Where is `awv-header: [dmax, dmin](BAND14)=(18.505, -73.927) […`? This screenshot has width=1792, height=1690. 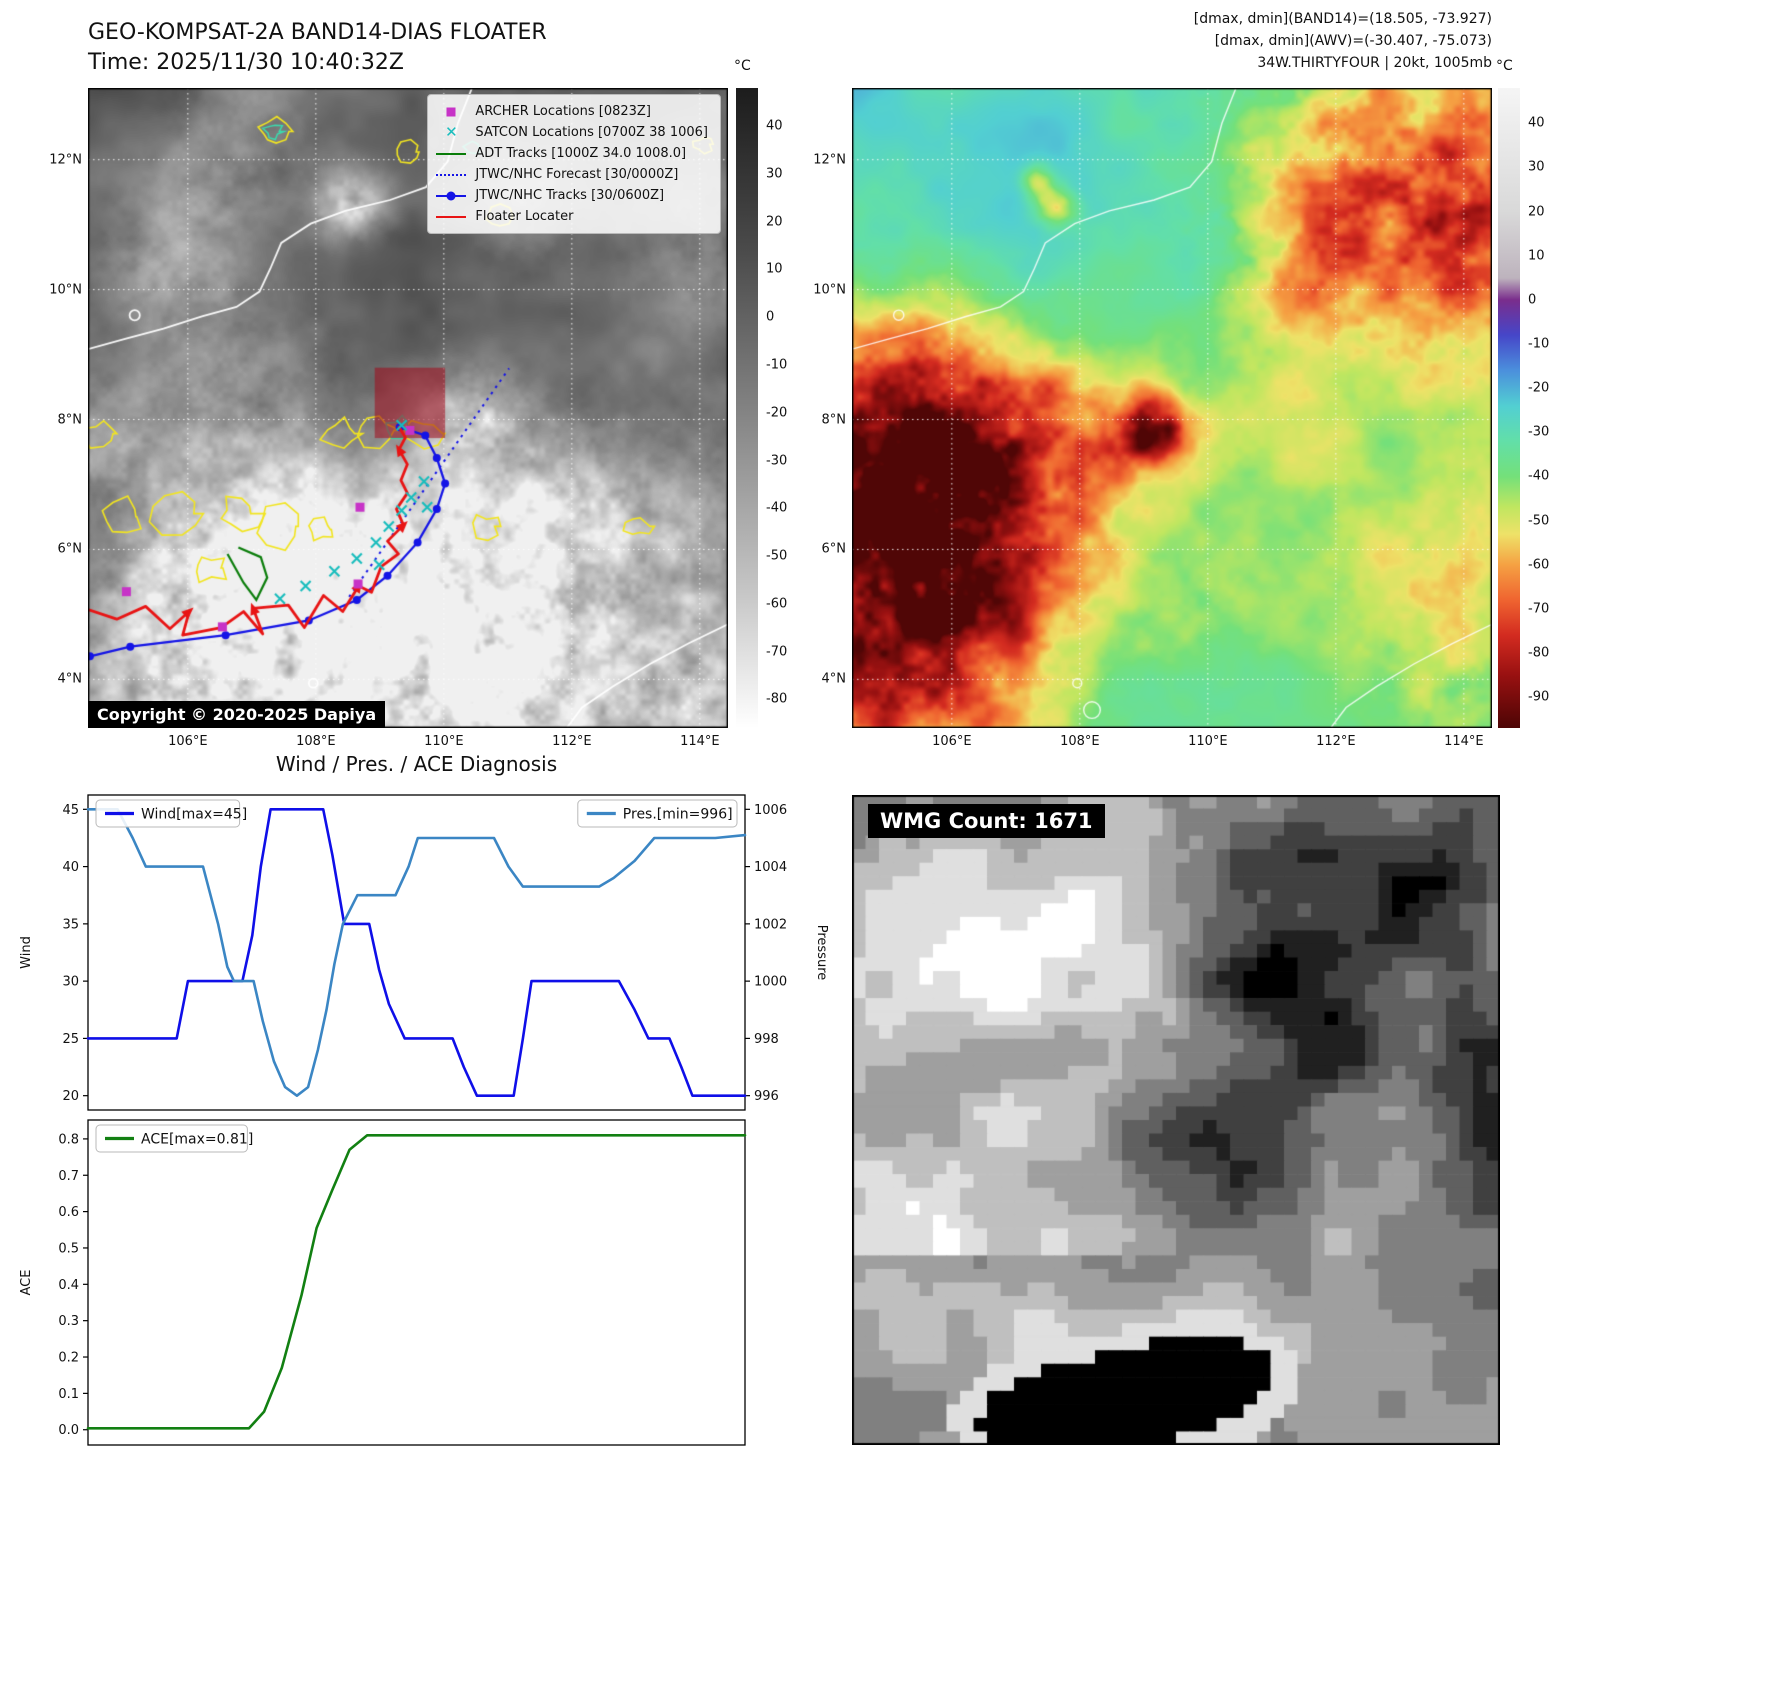
awv-header: [dmax, dmin](BAND14)=(18.505, -73.927) [… is located at coordinates (1343, 41).